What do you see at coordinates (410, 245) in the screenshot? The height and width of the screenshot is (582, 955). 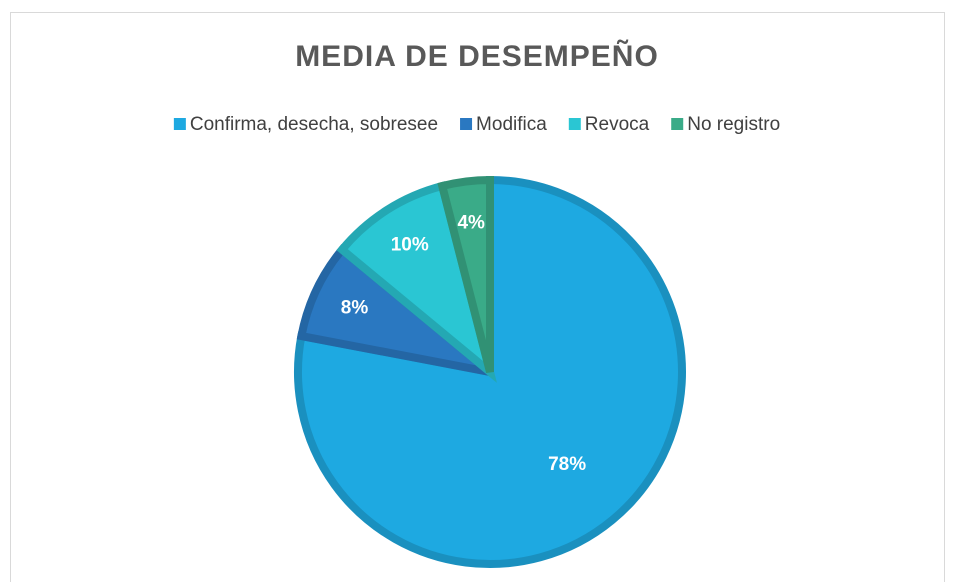 I see `data-label: 10%` at bounding box center [410, 245].